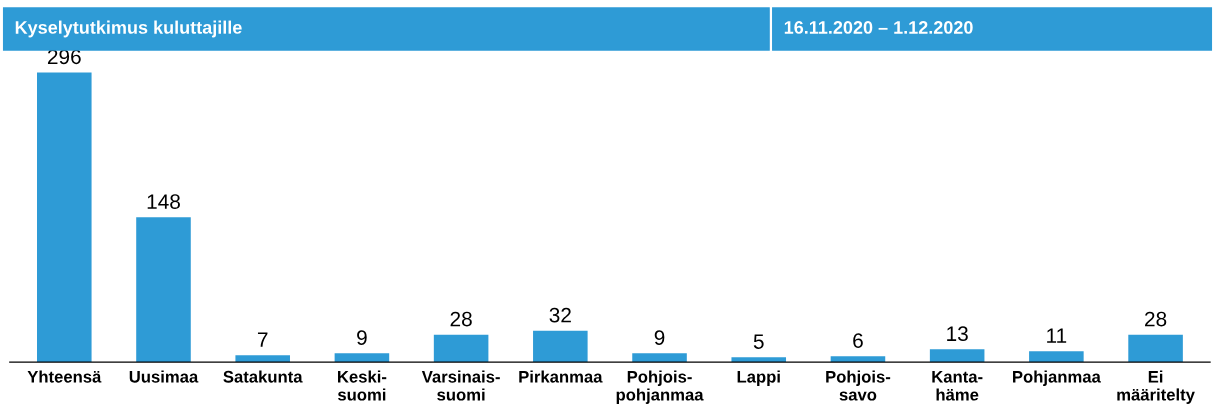  What do you see at coordinates (878, 27) in the screenshot?
I see `chart-subtitle: 16.11.2020 – 1.12.2020` at bounding box center [878, 27].